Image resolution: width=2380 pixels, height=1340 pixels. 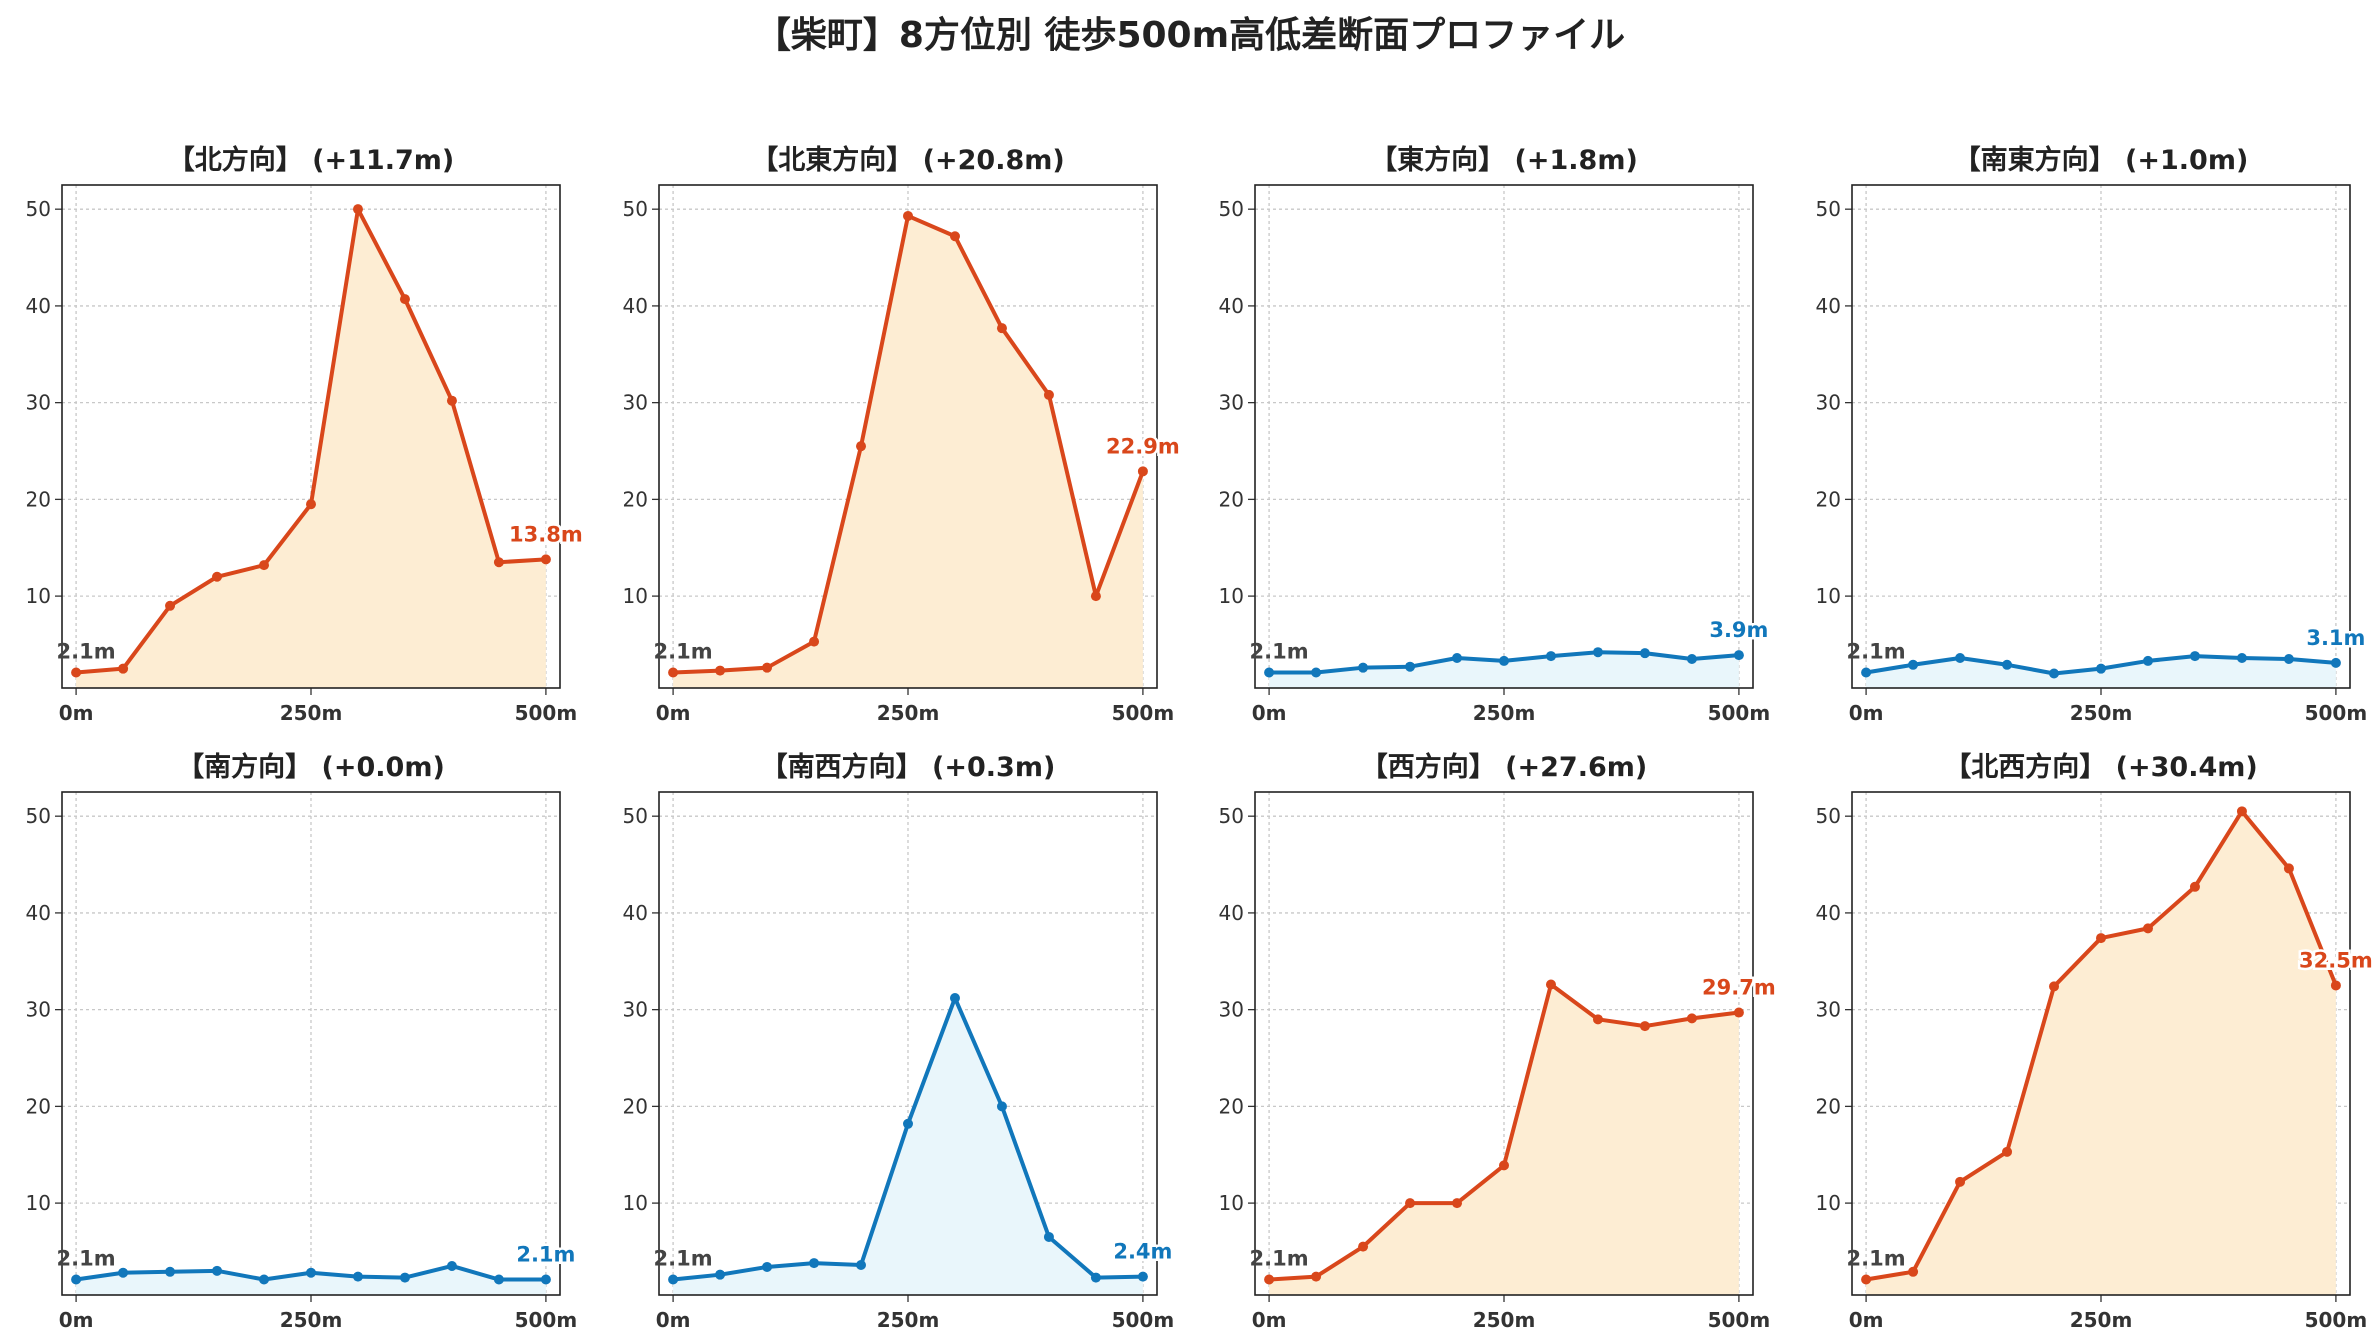 What do you see at coordinates (1231, 1106) in the screenshot?
I see `chart-6-y-tick-label-1: 20` at bounding box center [1231, 1106].